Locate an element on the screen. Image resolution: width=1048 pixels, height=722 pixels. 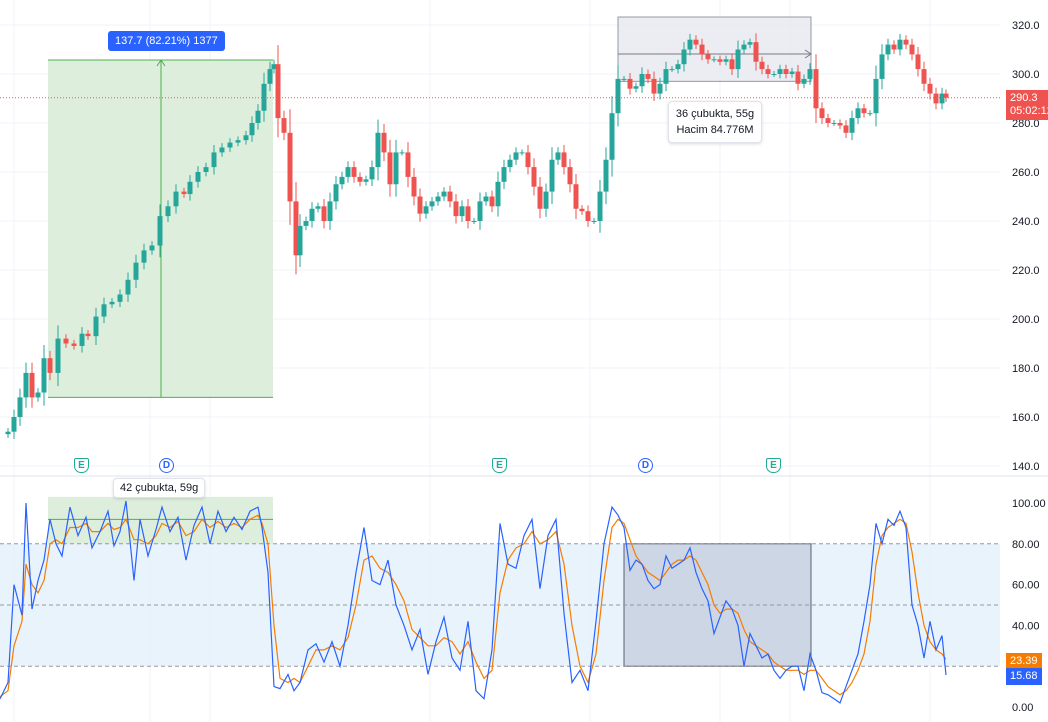
price-range-label: 137.7 (82.21%) 1377 is located at coordinates (166, 41).